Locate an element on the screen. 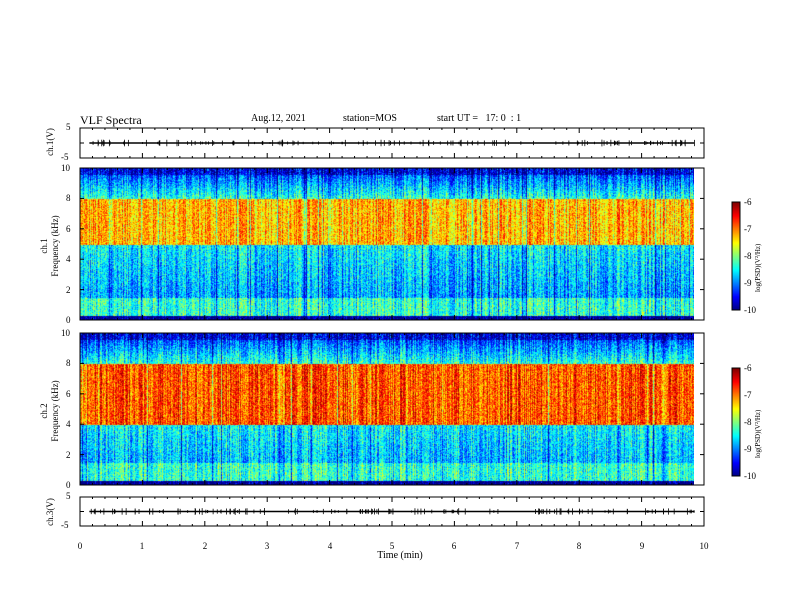 The image size is (792, 612). x-tick-label: 5 is located at coordinates (392, 546).